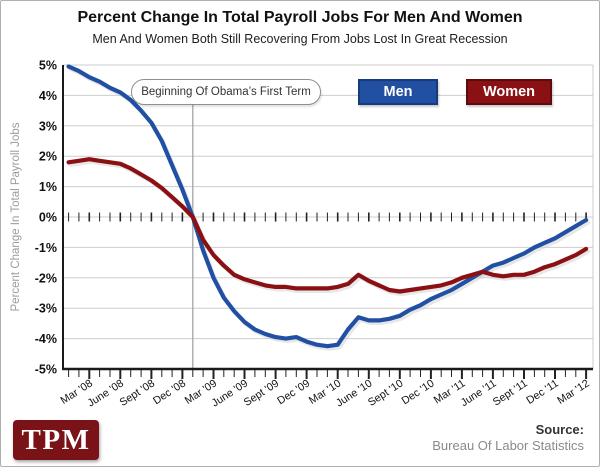  Describe the element at coordinates (508, 445) in the screenshot. I see `source-name: Bureau Of Labor Statistics` at that location.